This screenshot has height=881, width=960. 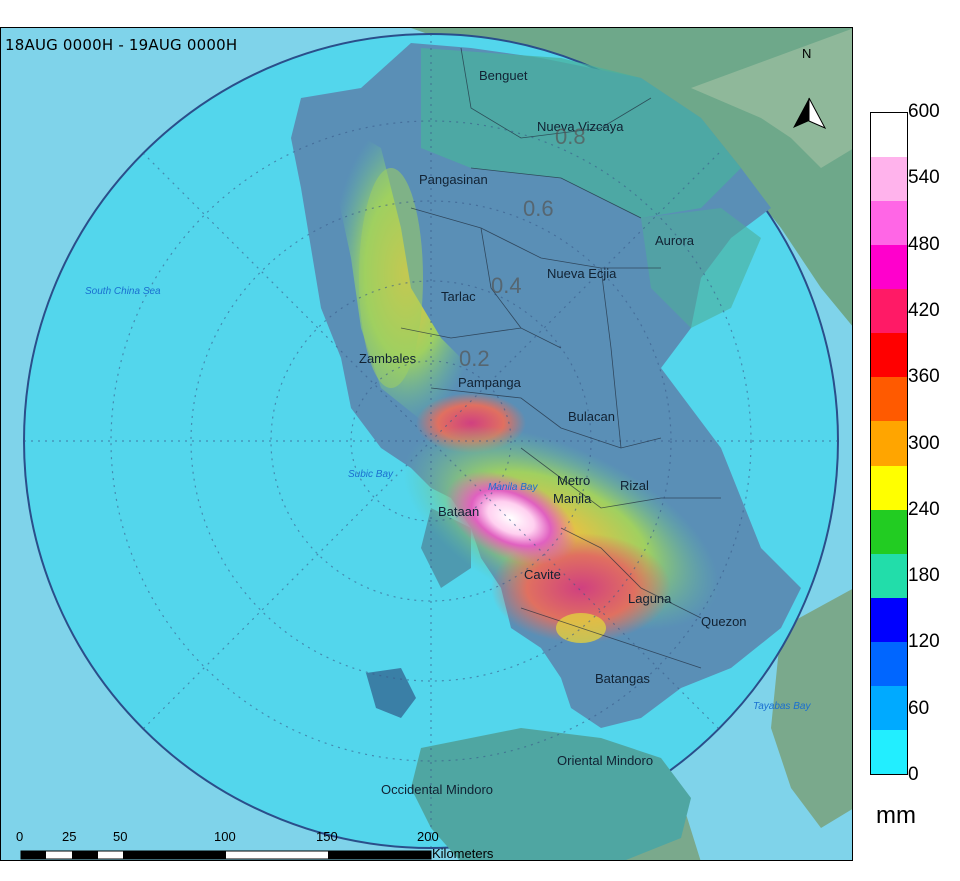 I want to click on legend-tick: 480, so click(x=924, y=244).